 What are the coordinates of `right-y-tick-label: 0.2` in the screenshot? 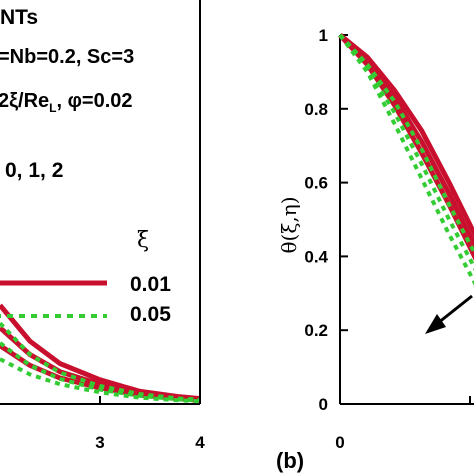 It's located at (316, 330).